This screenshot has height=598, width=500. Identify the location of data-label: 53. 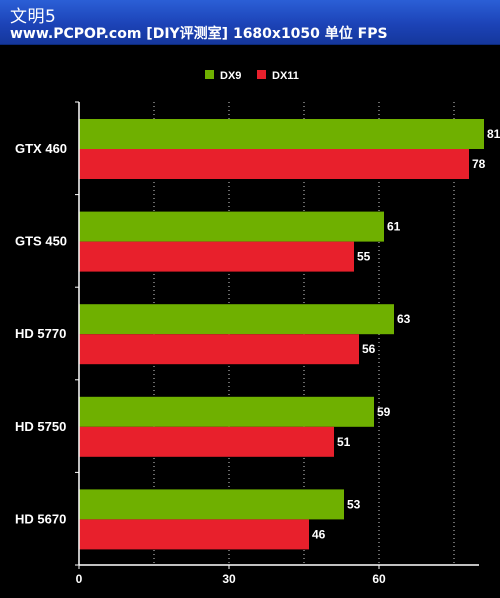
(354, 504).